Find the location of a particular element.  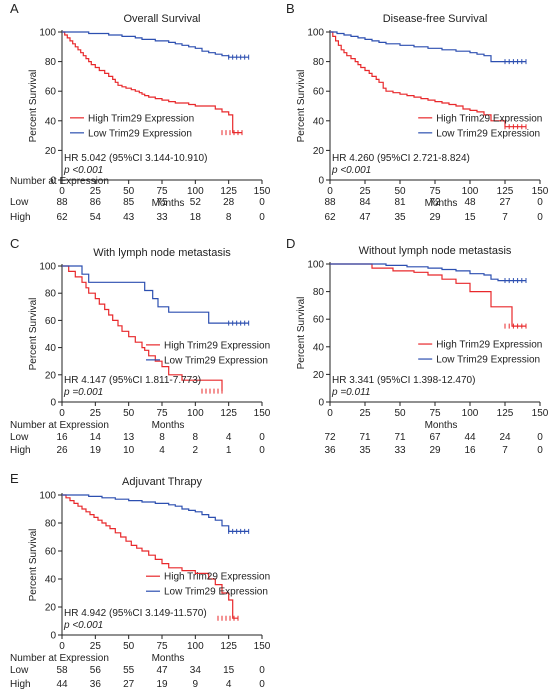

panel-letter: E is located at coordinates (14, 478).